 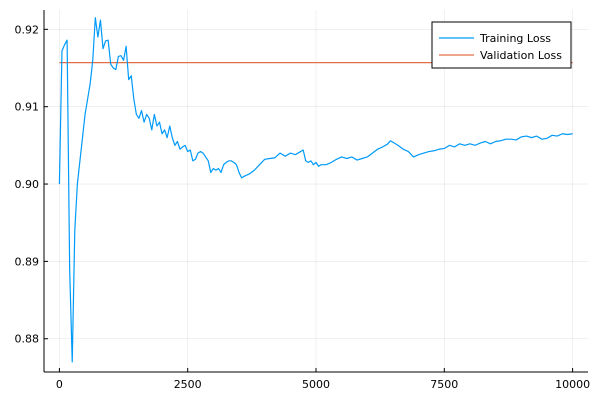 What do you see at coordinates (572, 384) in the screenshot?
I see `x-tick-label: 10000` at bounding box center [572, 384].